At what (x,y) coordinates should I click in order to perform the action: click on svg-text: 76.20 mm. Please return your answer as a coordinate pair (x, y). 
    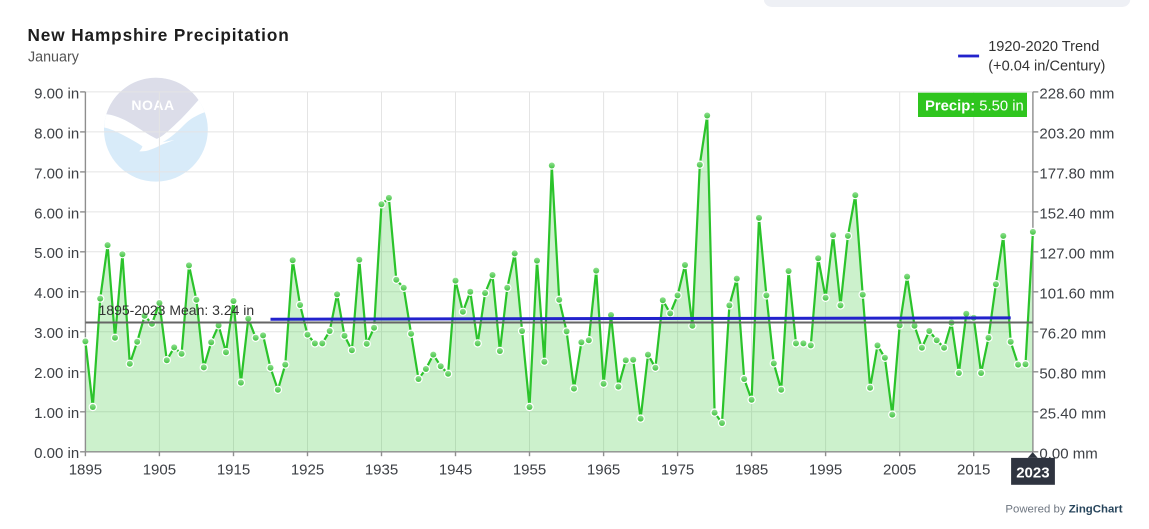
    Looking at the image, I should click on (1072, 333).